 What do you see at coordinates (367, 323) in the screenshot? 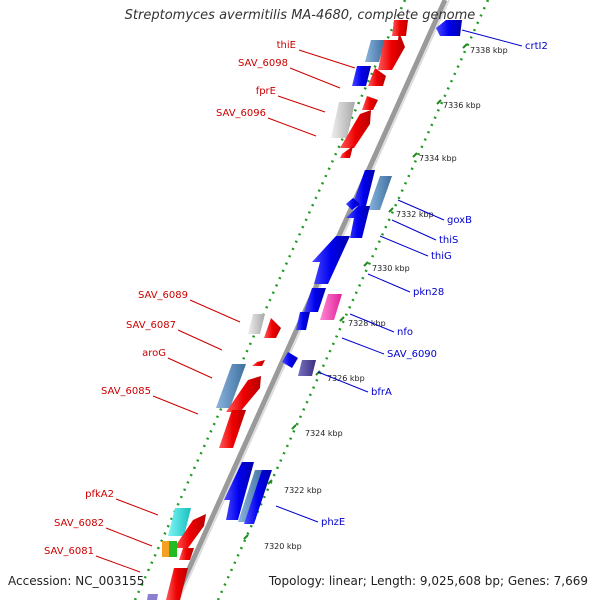
I see `scale-tick-label: 7328 kbp` at bounding box center [367, 323].